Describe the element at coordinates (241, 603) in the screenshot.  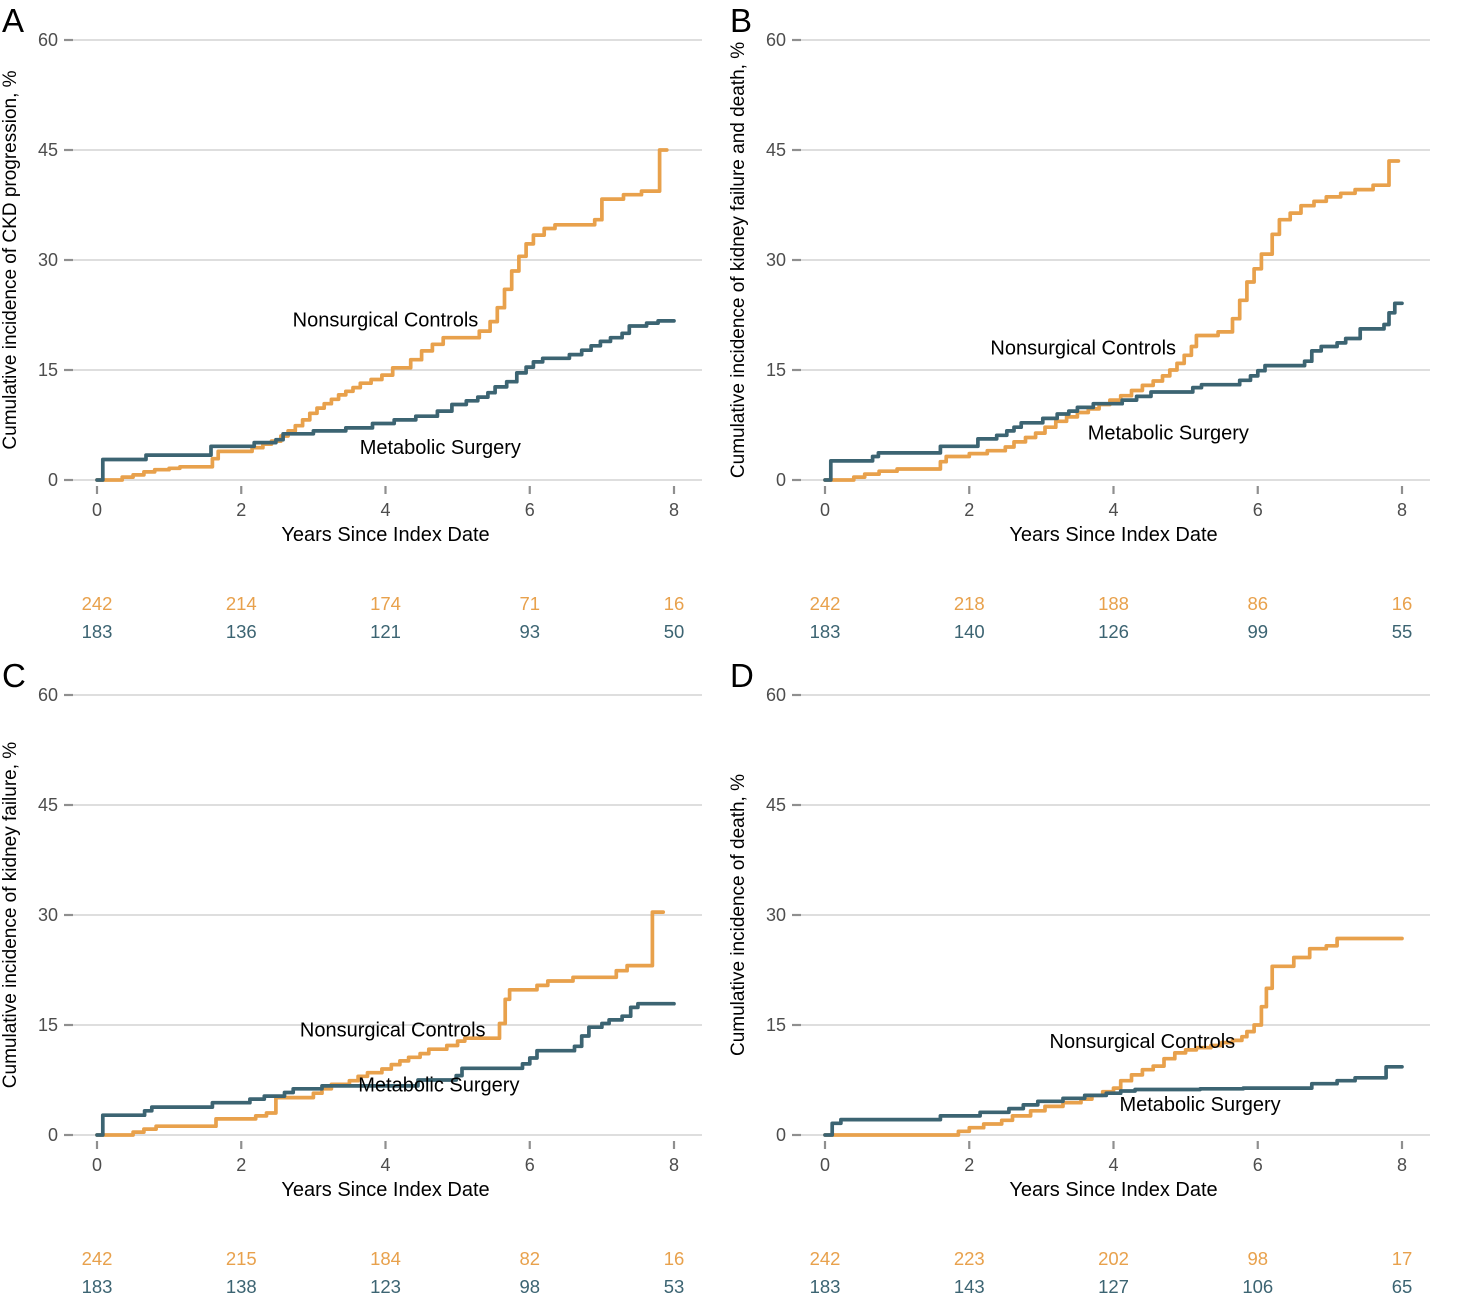
I see `at-risk-value-nonsurgical-controls: 214` at that location.